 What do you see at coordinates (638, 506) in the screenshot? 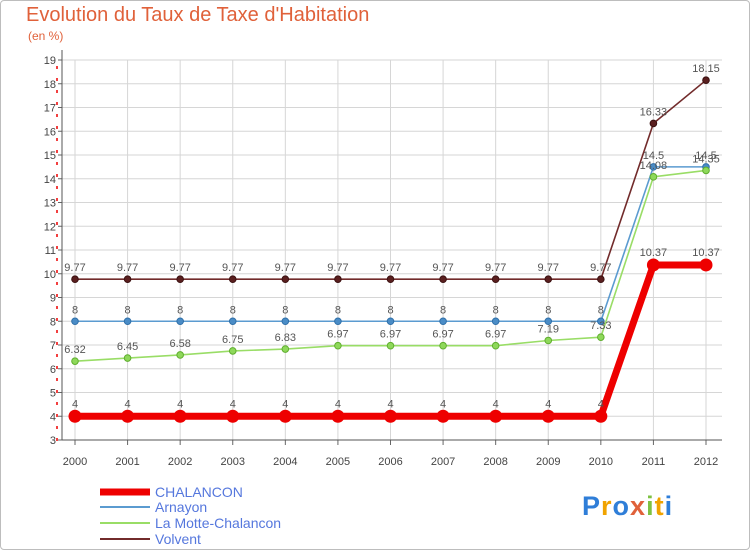
I see `logo-letter: x` at bounding box center [638, 506].